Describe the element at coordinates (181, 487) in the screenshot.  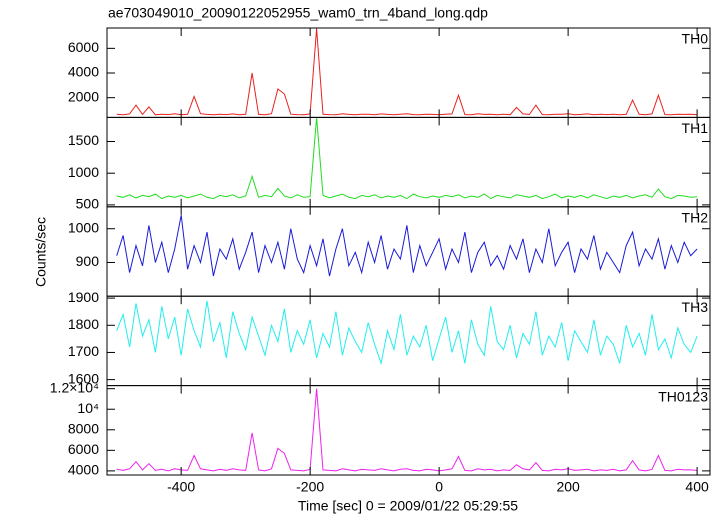
I see `x-tick-label: -400` at that location.